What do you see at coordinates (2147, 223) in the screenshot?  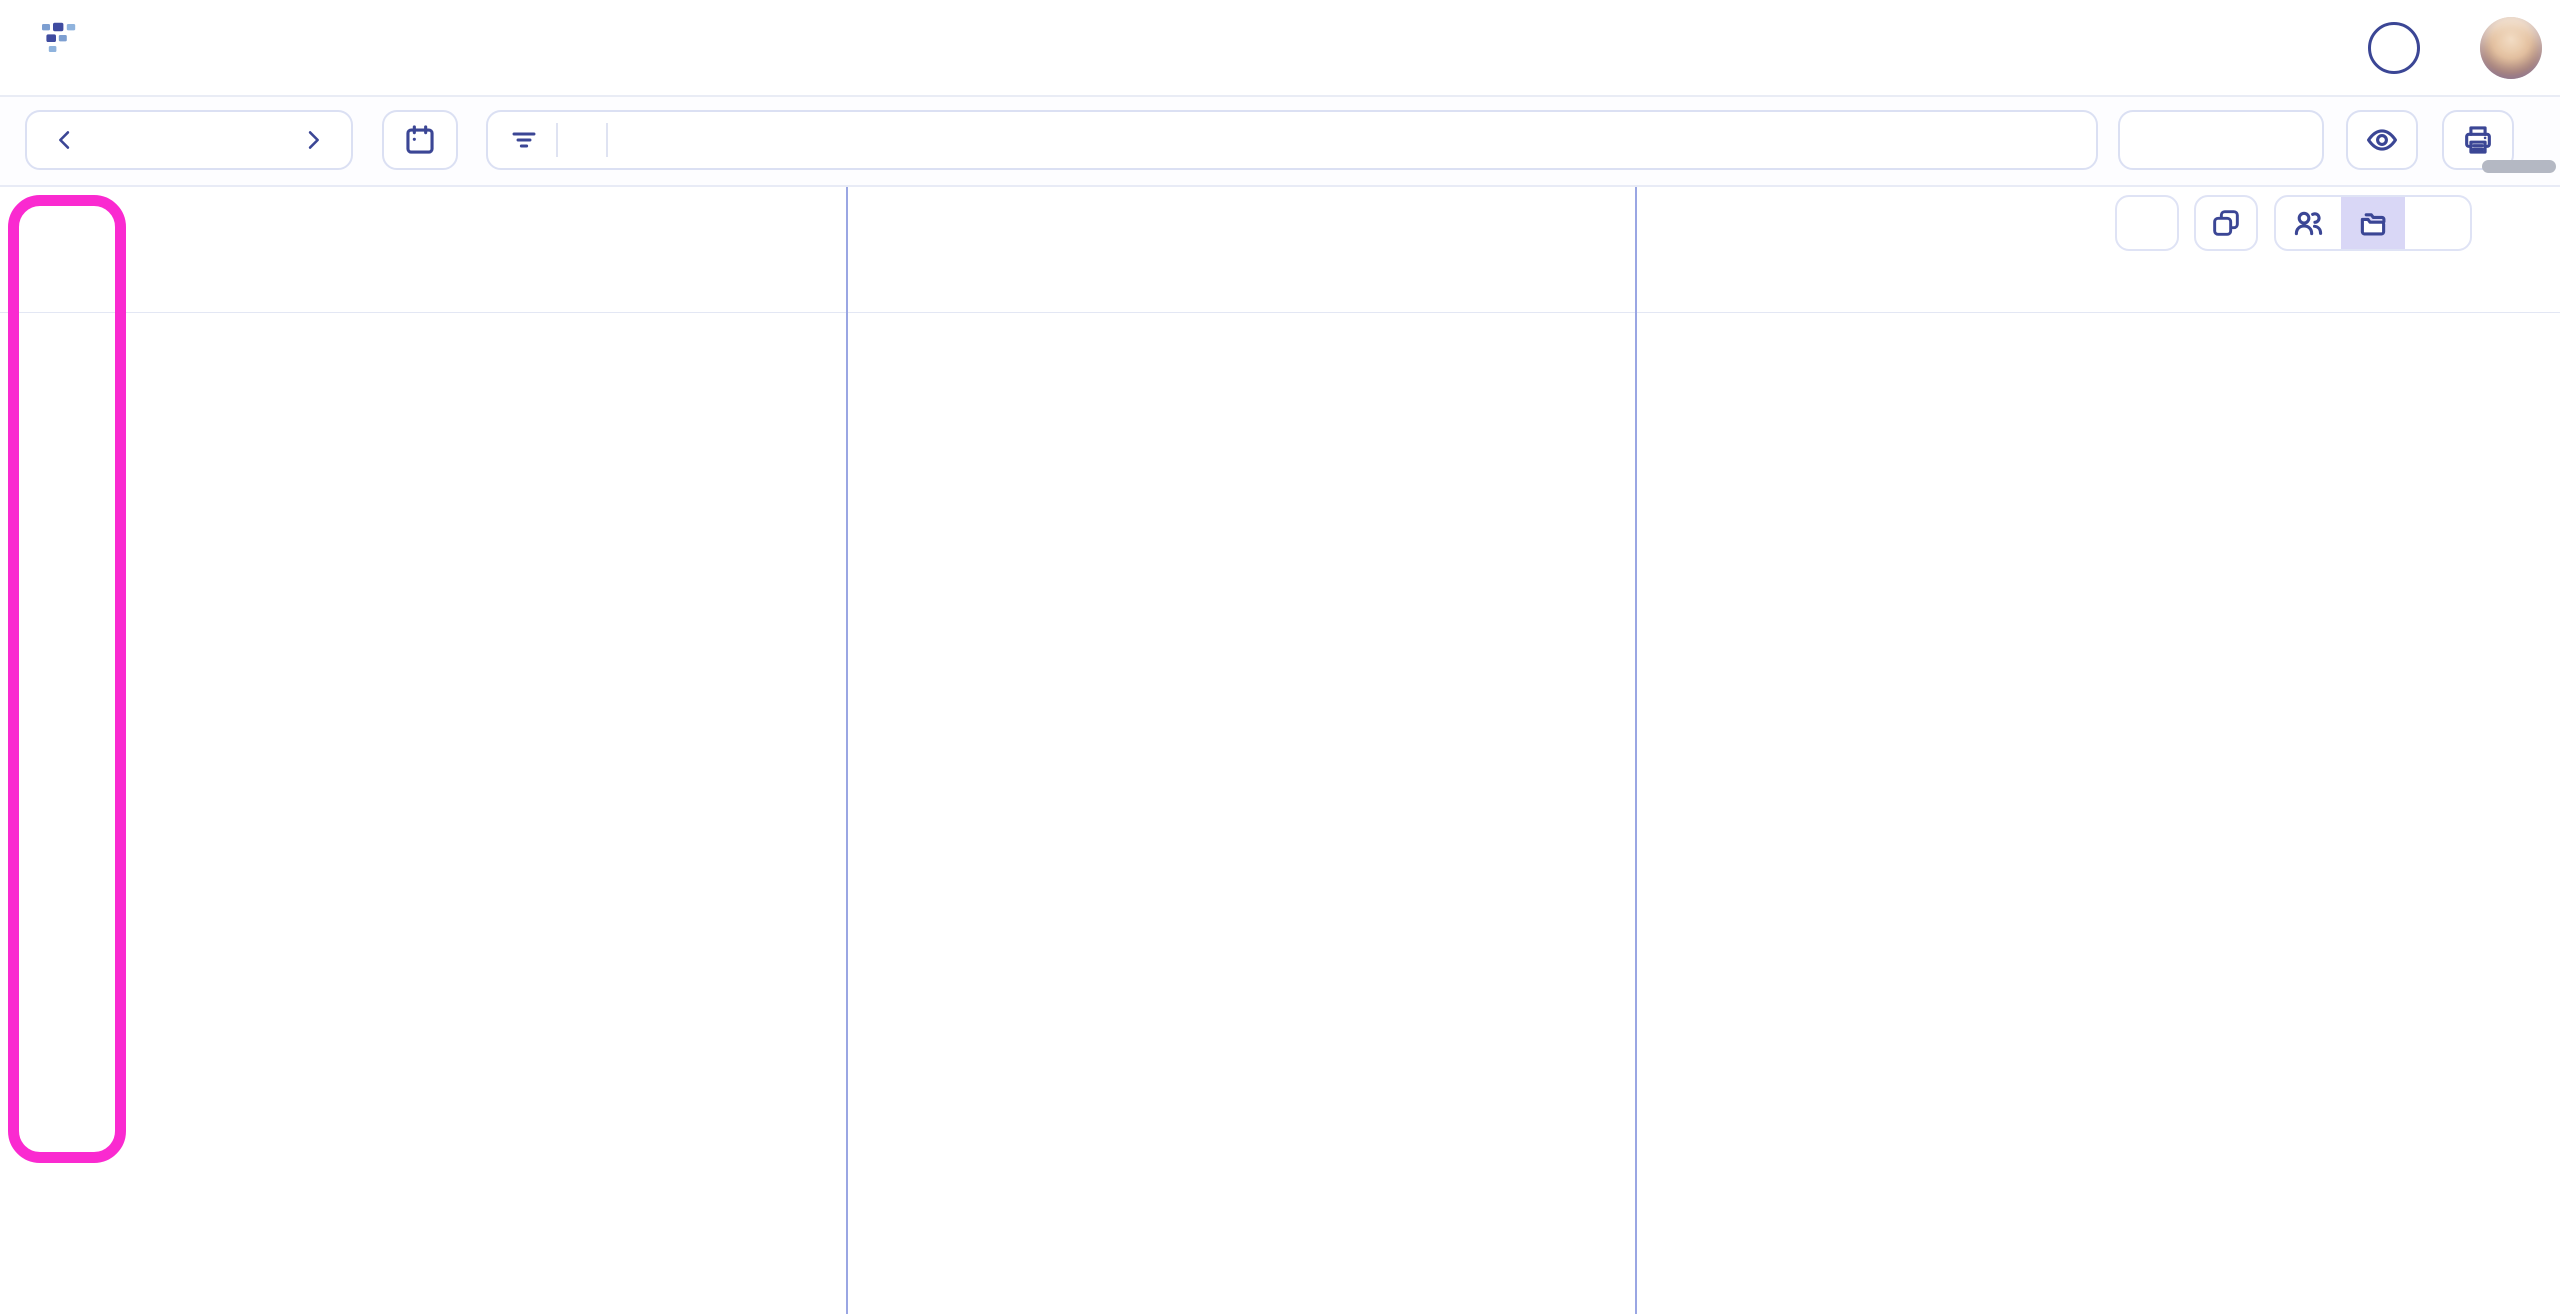 I see `undo-button` at bounding box center [2147, 223].